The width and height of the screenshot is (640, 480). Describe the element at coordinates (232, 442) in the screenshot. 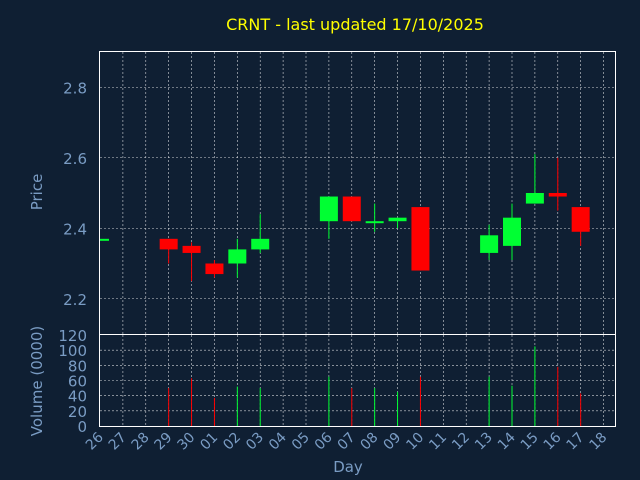

I see `x-tick-label: 02` at that location.